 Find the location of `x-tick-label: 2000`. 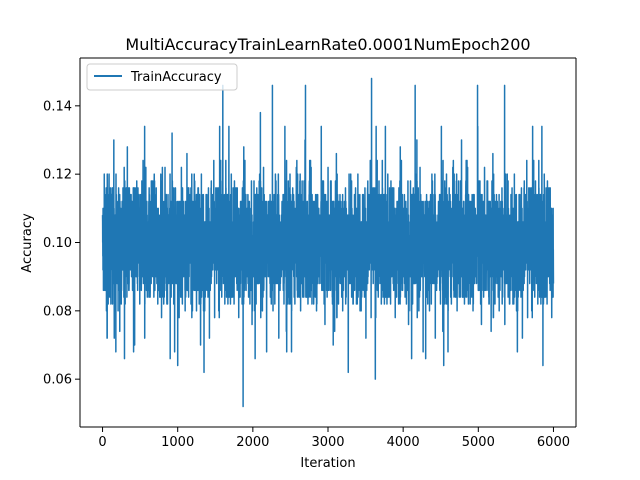

x-tick-label: 2000 is located at coordinates (252, 442).